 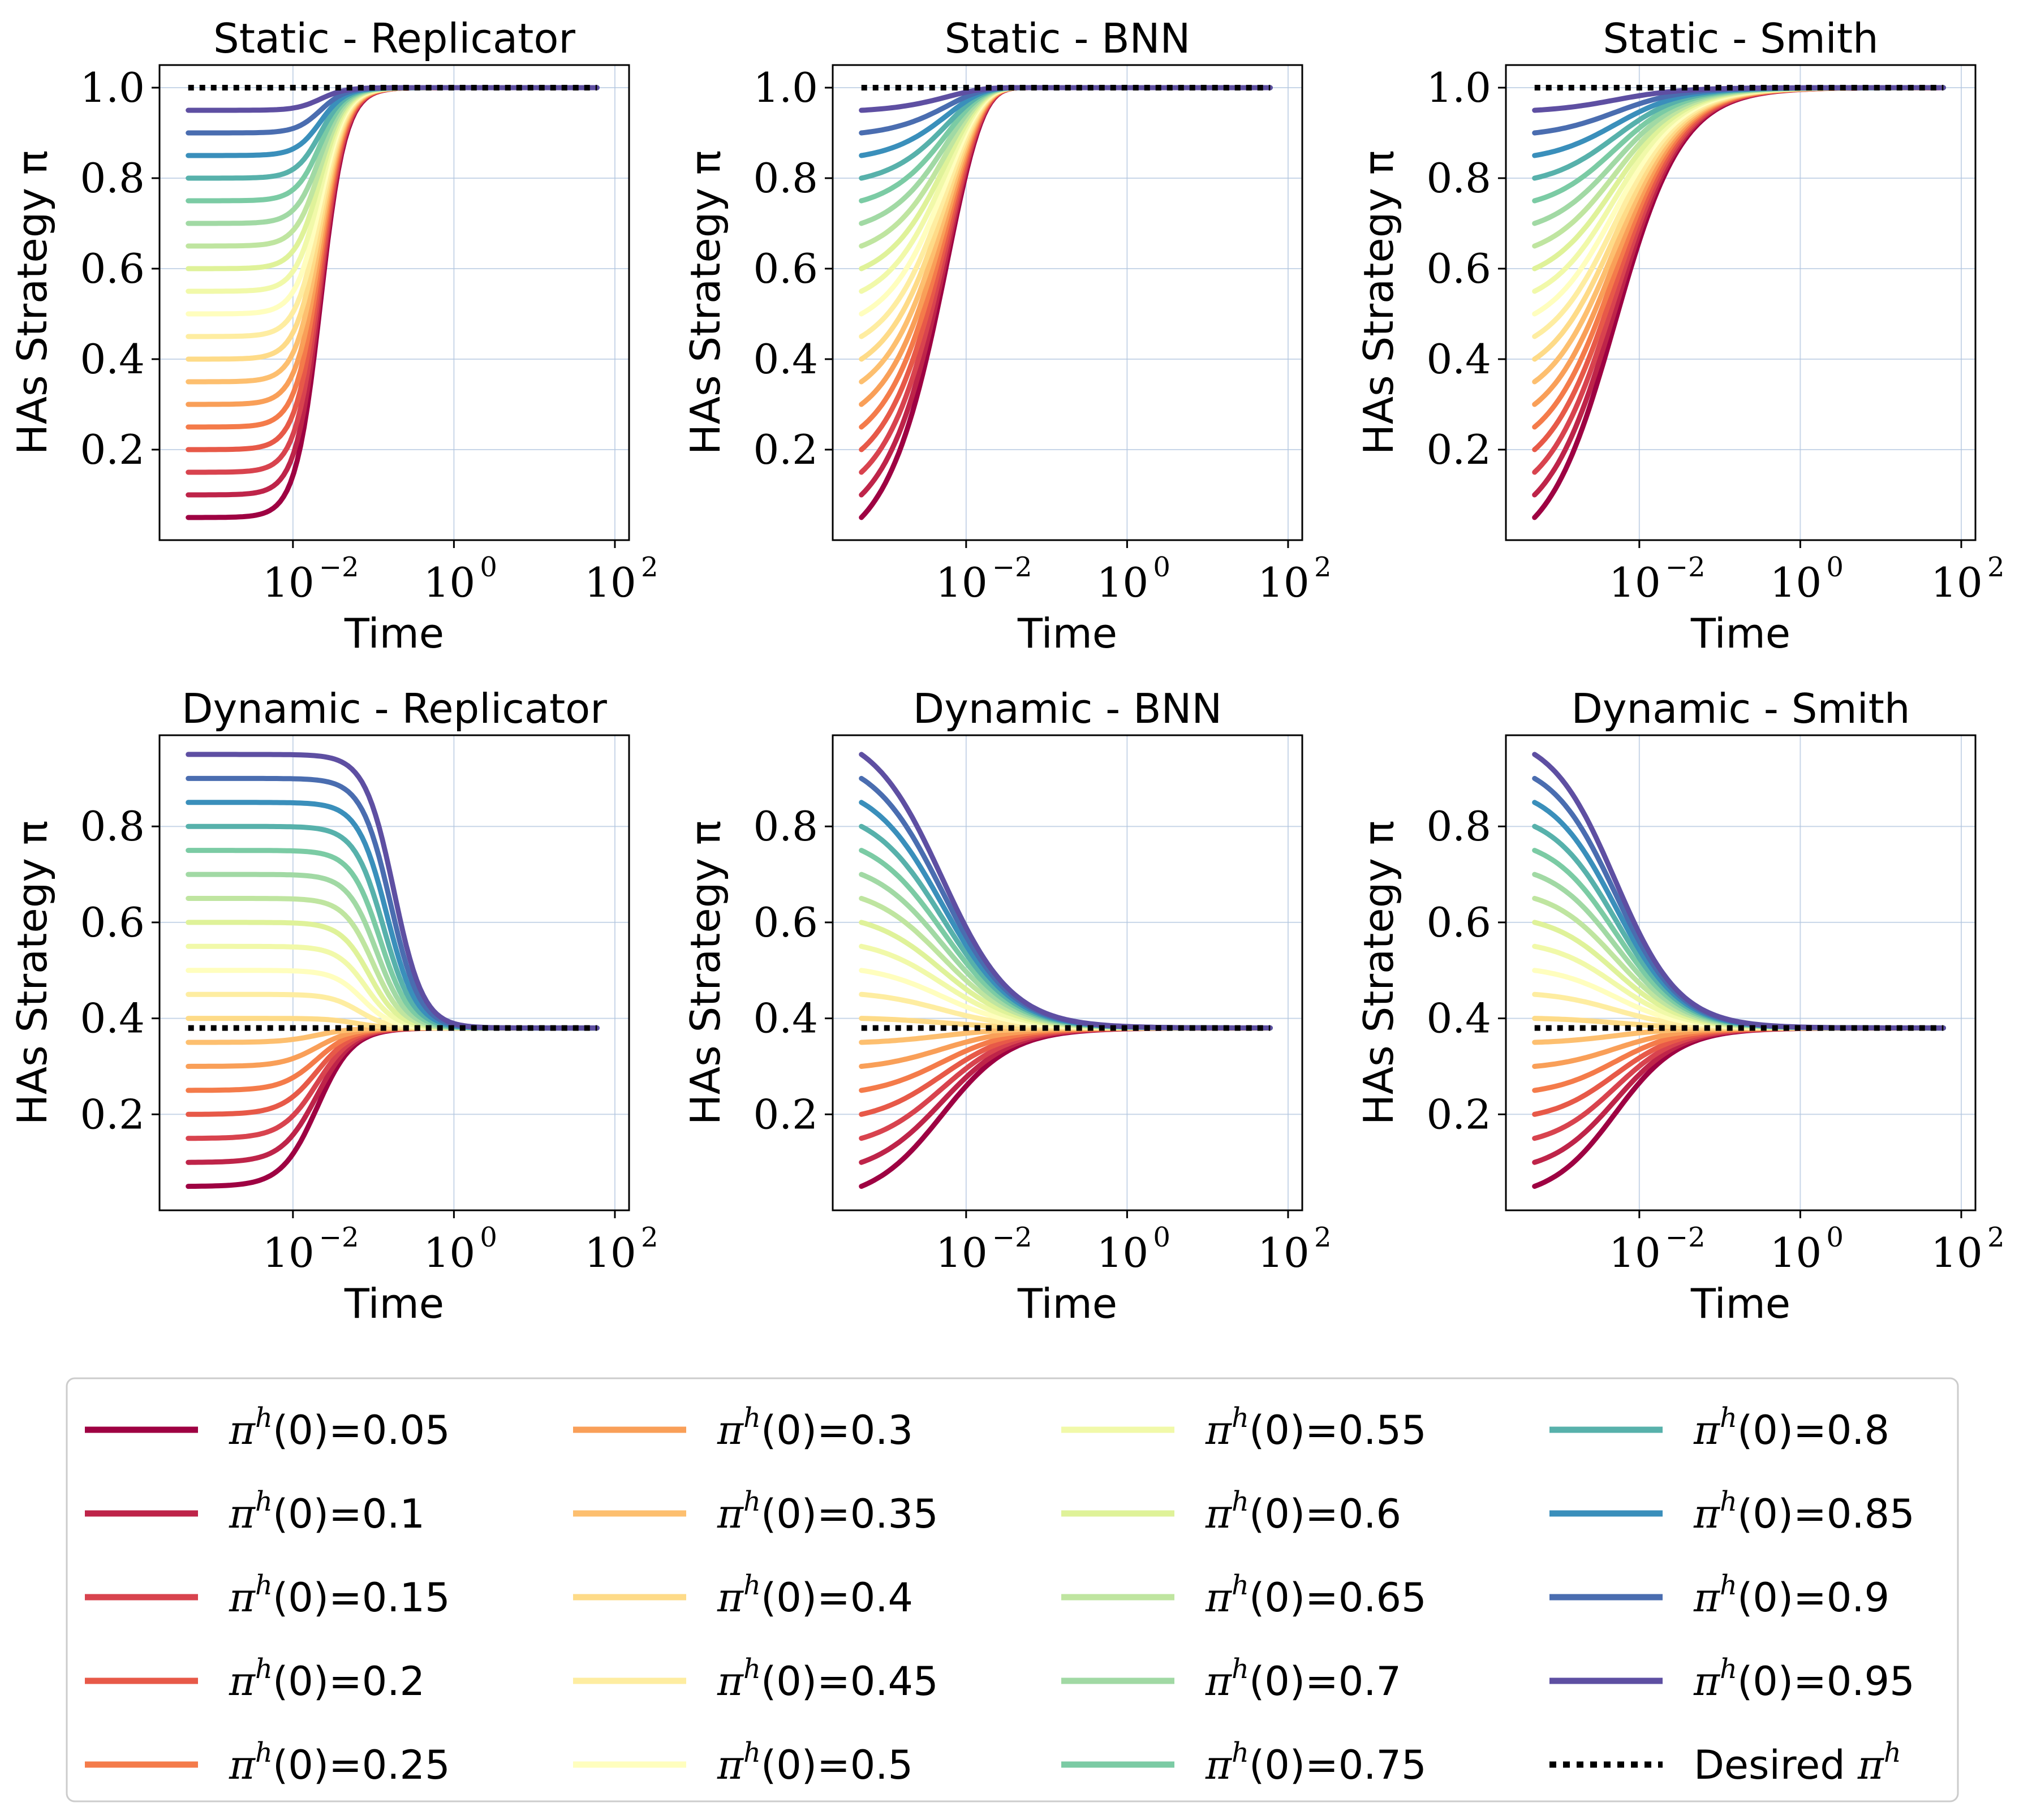 I want to click on legend-value: (0)=0.25, so click(x=361, y=1765).